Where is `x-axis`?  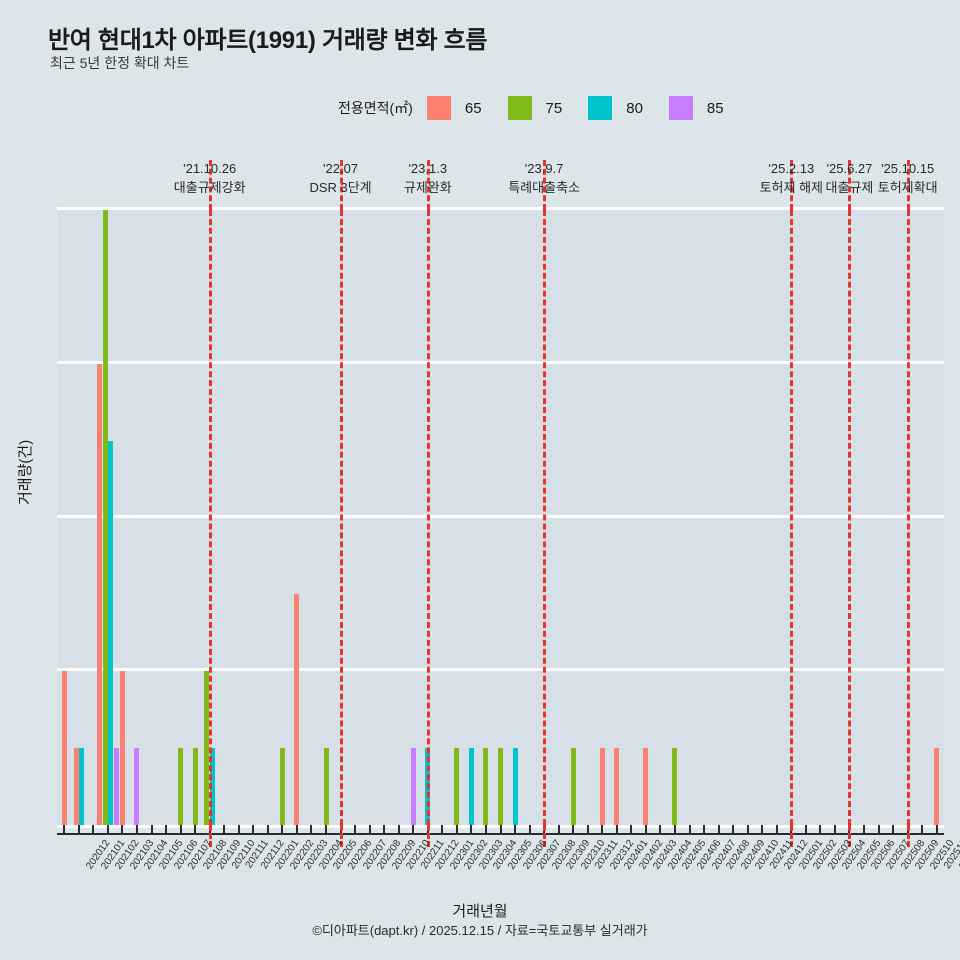 x-axis is located at coordinates (500, 830).